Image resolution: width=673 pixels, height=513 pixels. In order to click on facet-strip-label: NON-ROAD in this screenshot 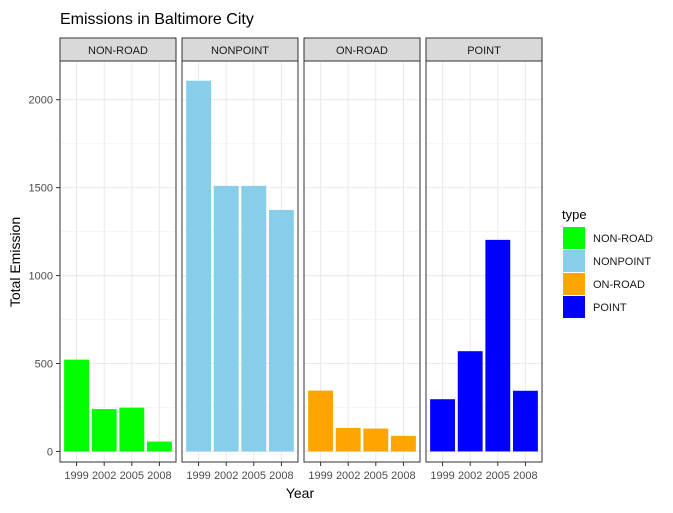, I will do `click(118, 51)`.